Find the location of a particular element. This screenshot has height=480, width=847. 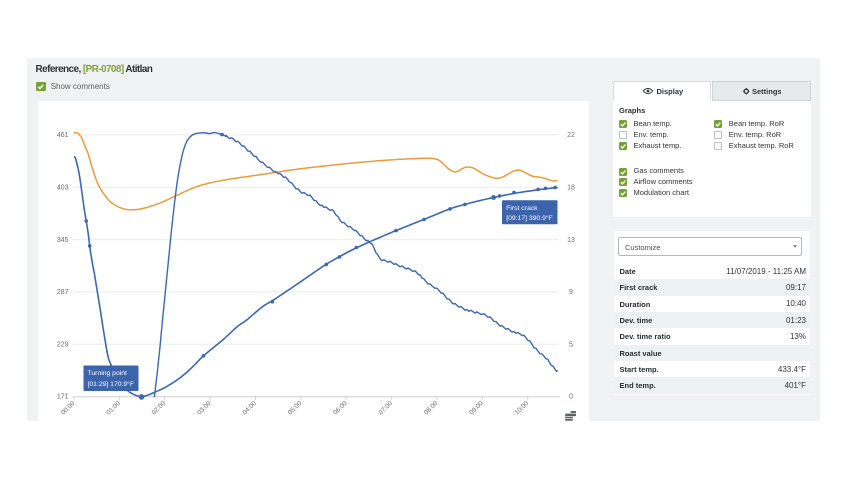

svg-text: 229 is located at coordinates (63, 345).